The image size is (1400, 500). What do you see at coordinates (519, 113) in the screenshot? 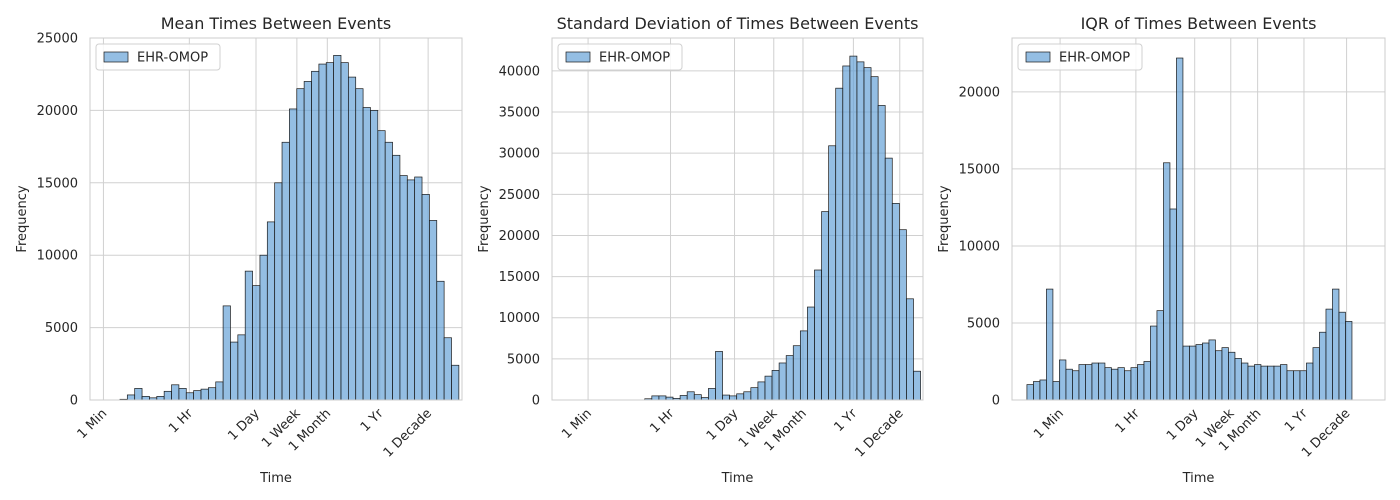
I see `y-tick-label: 35000` at bounding box center [519, 113].